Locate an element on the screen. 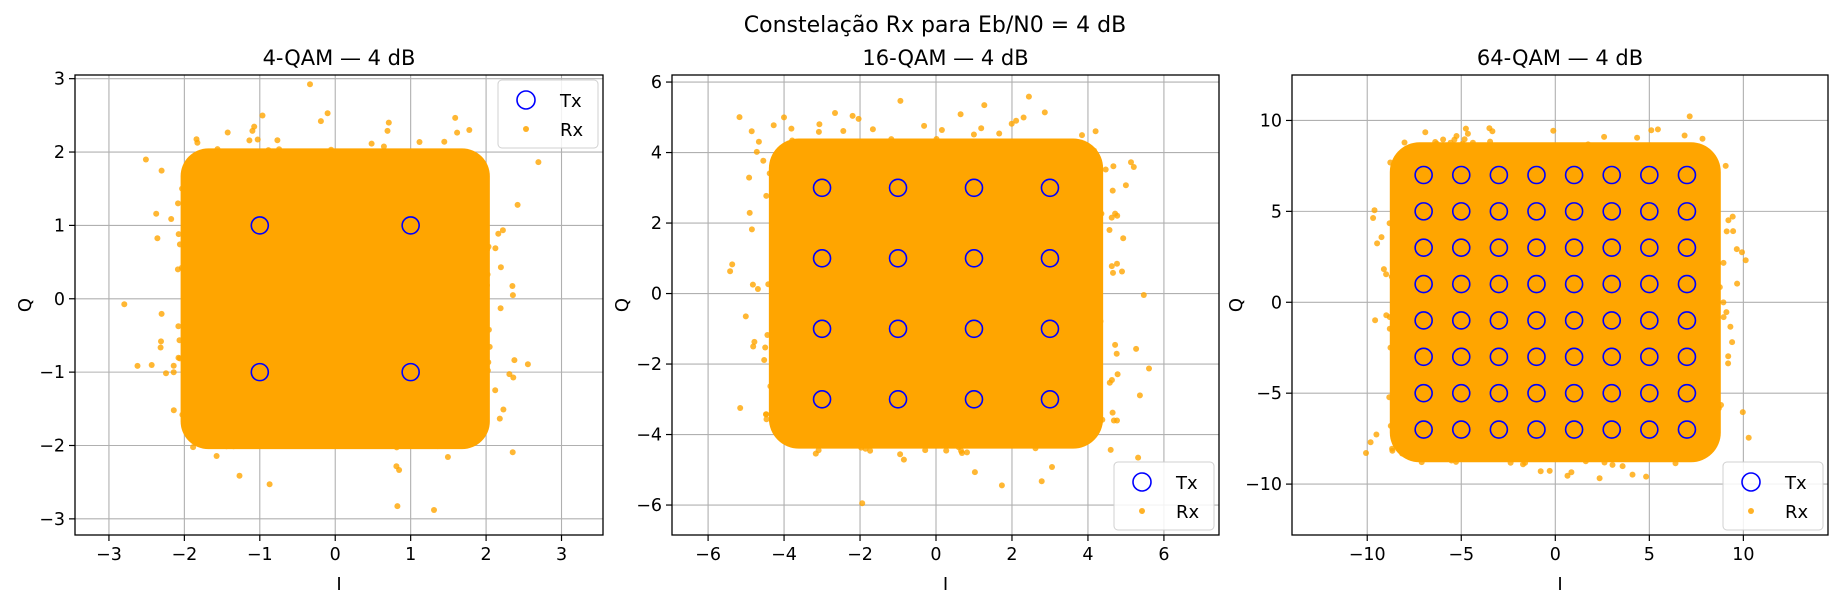 Image resolution: width=1847 pixels, height=614 pixels. y-tick-label: 0 is located at coordinates (1276, 303).